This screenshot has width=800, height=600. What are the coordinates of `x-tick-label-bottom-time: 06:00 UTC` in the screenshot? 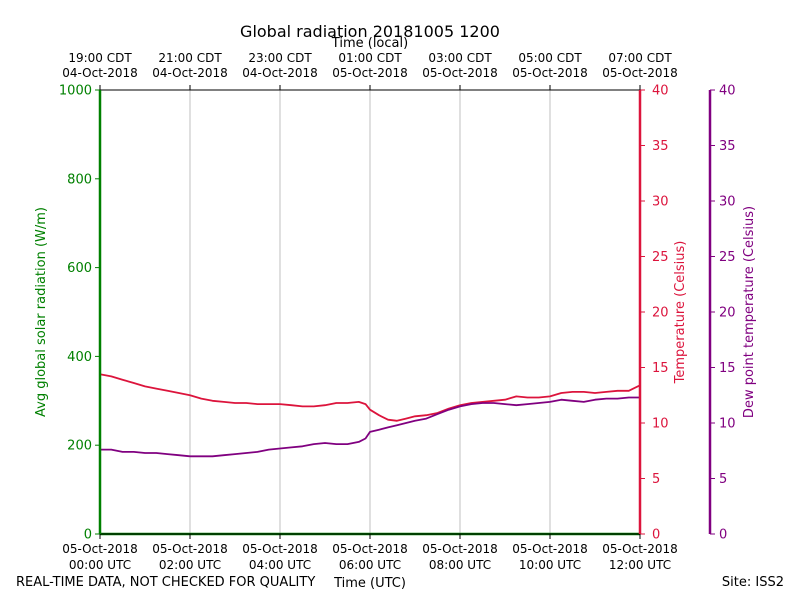 It's located at (370, 565).